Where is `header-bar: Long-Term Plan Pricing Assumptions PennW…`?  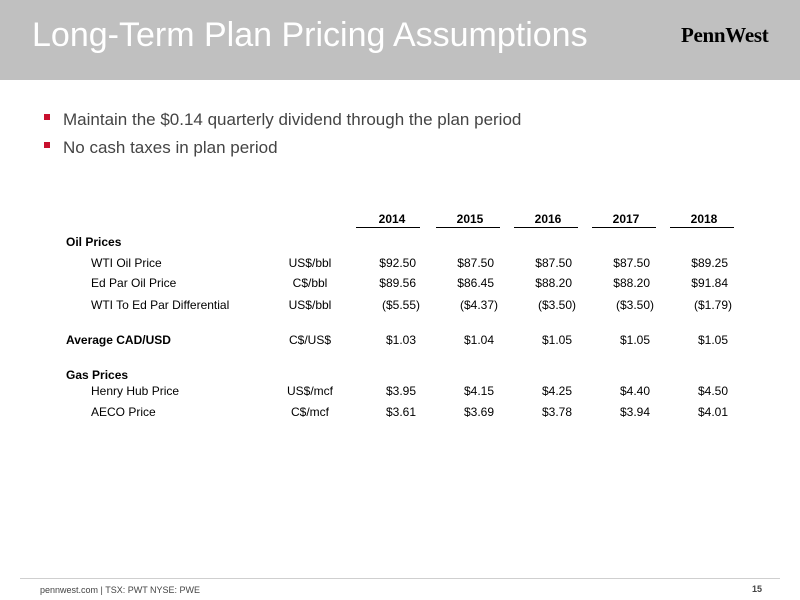
header-bar: Long-Term Plan Pricing Assumptions PennW… is located at coordinates (400, 40).